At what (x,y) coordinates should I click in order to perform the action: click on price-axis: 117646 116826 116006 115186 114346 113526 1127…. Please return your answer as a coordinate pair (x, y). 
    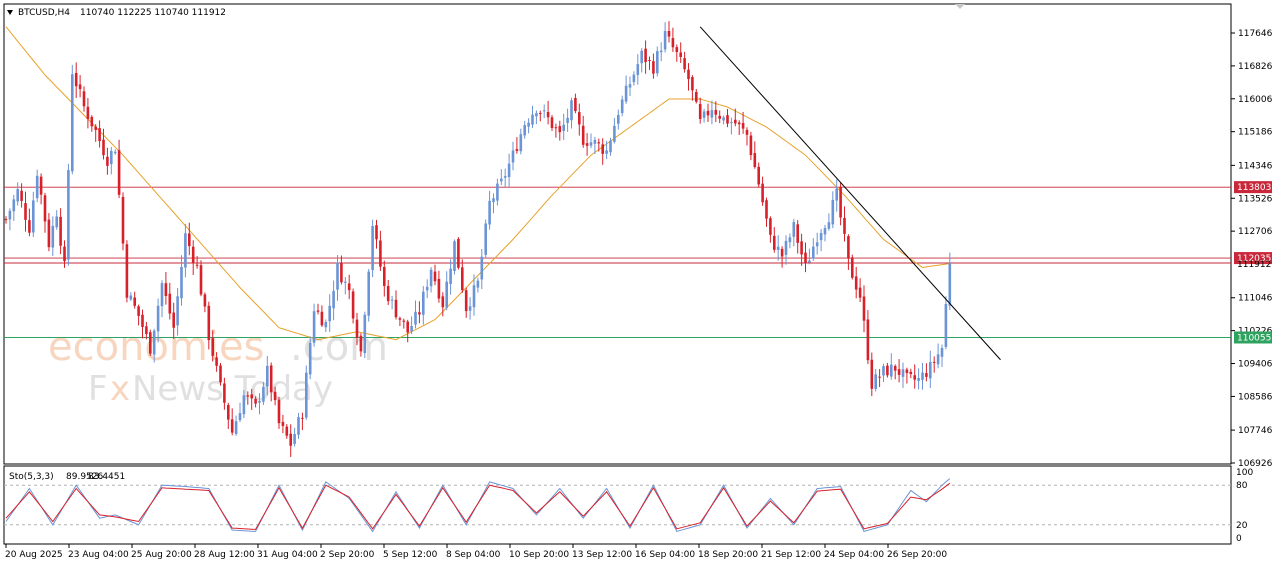
    Looking at the image, I should click on (1252, 249).